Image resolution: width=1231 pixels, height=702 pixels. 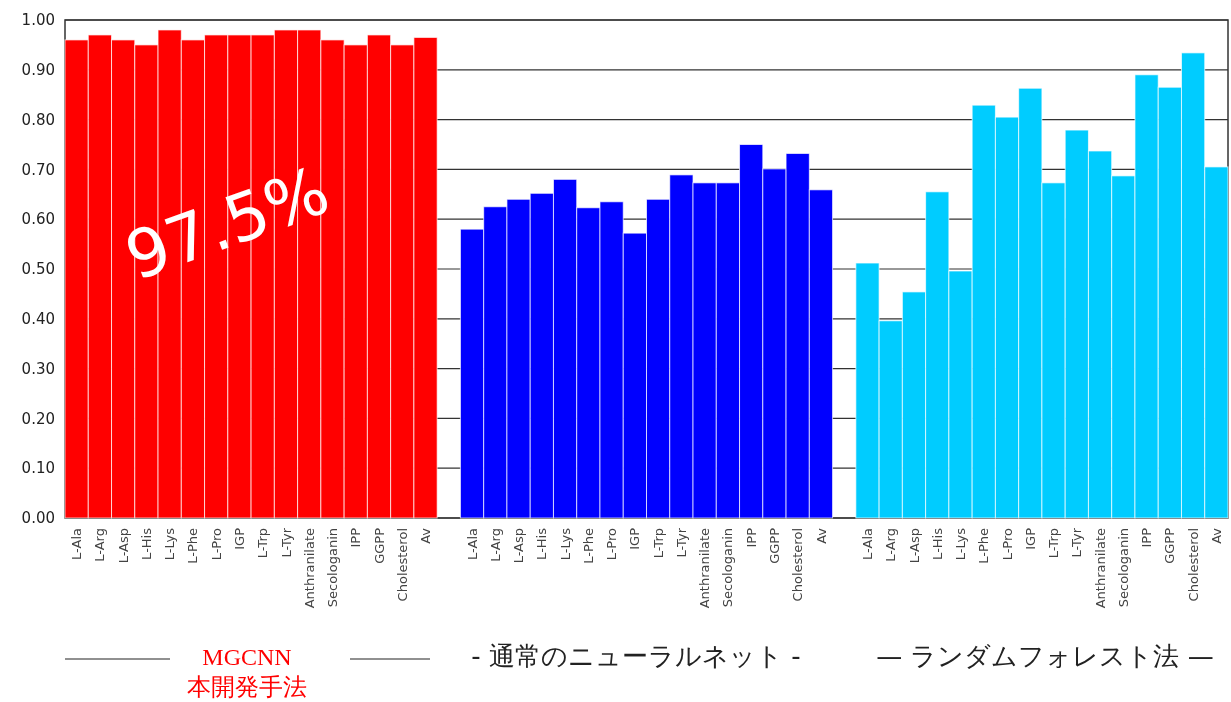 What do you see at coordinates (38, 20) in the screenshot?
I see `y-tick-label: 1.00` at bounding box center [38, 20].